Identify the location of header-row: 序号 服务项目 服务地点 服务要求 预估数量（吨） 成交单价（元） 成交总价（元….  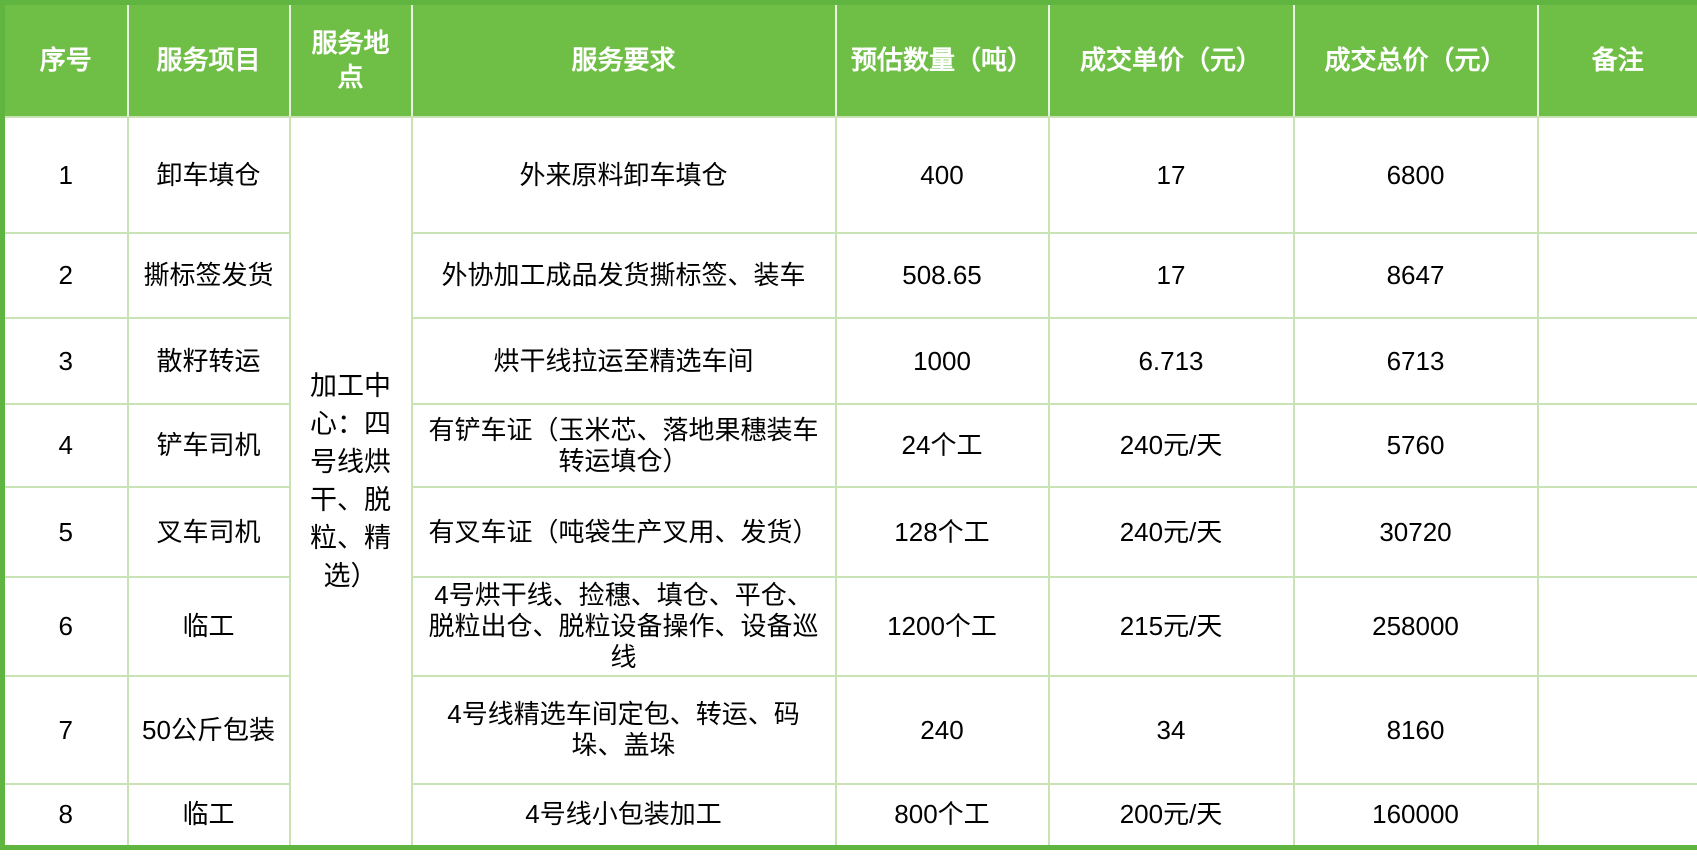
(849, 60).